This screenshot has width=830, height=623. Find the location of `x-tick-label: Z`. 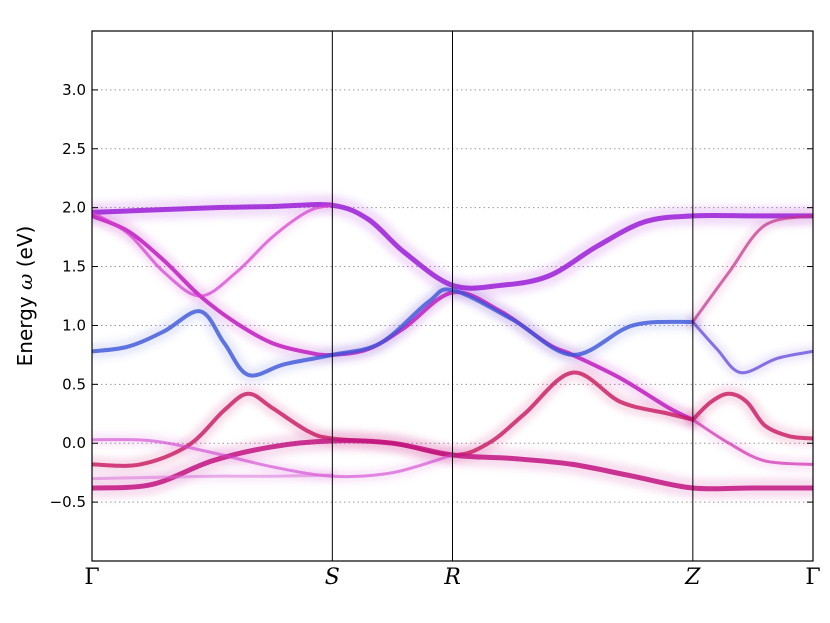

x-tick-label: Z is located at coordinates (692, 577).